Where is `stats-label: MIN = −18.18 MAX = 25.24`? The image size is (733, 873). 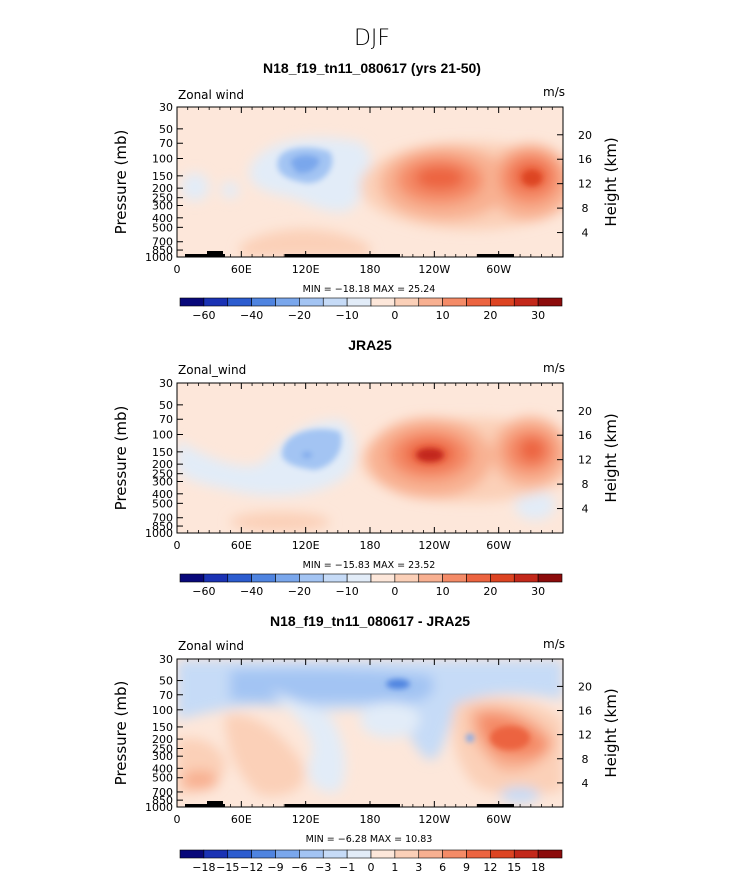 stats-label: MIN = −18.18 MAX = 25.24 is located at coordinates (369, 289).